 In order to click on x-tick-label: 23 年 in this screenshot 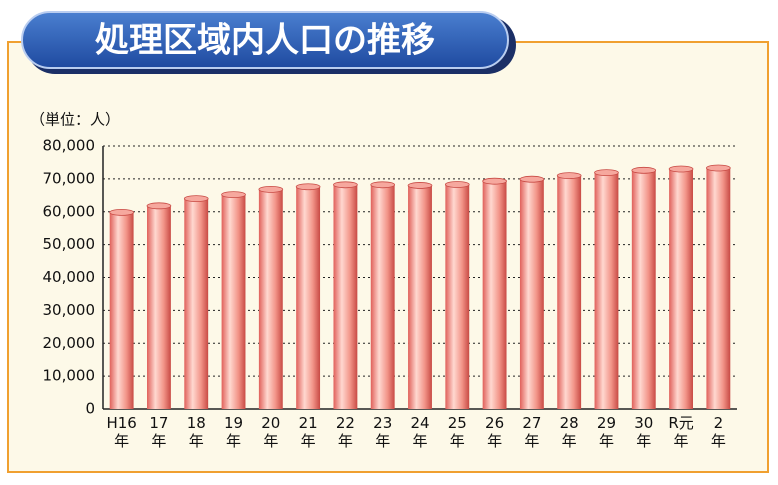, I will do `click(382, 432)`.